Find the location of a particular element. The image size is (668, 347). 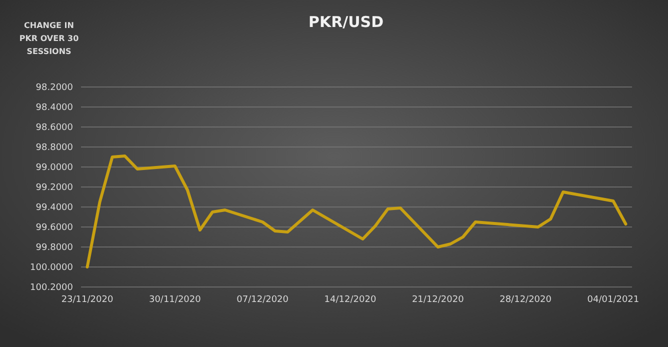

y-tick-label: 99.2000 is located at coordinates (55, 188).